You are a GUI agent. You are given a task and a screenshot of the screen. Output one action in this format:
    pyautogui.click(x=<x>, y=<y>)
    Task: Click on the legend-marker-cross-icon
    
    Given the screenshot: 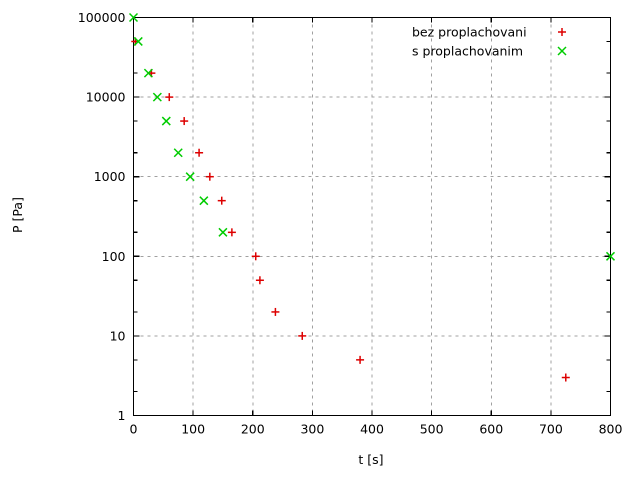 What is the action you would take?
    pyautogui.click(x=562, y=51)
    